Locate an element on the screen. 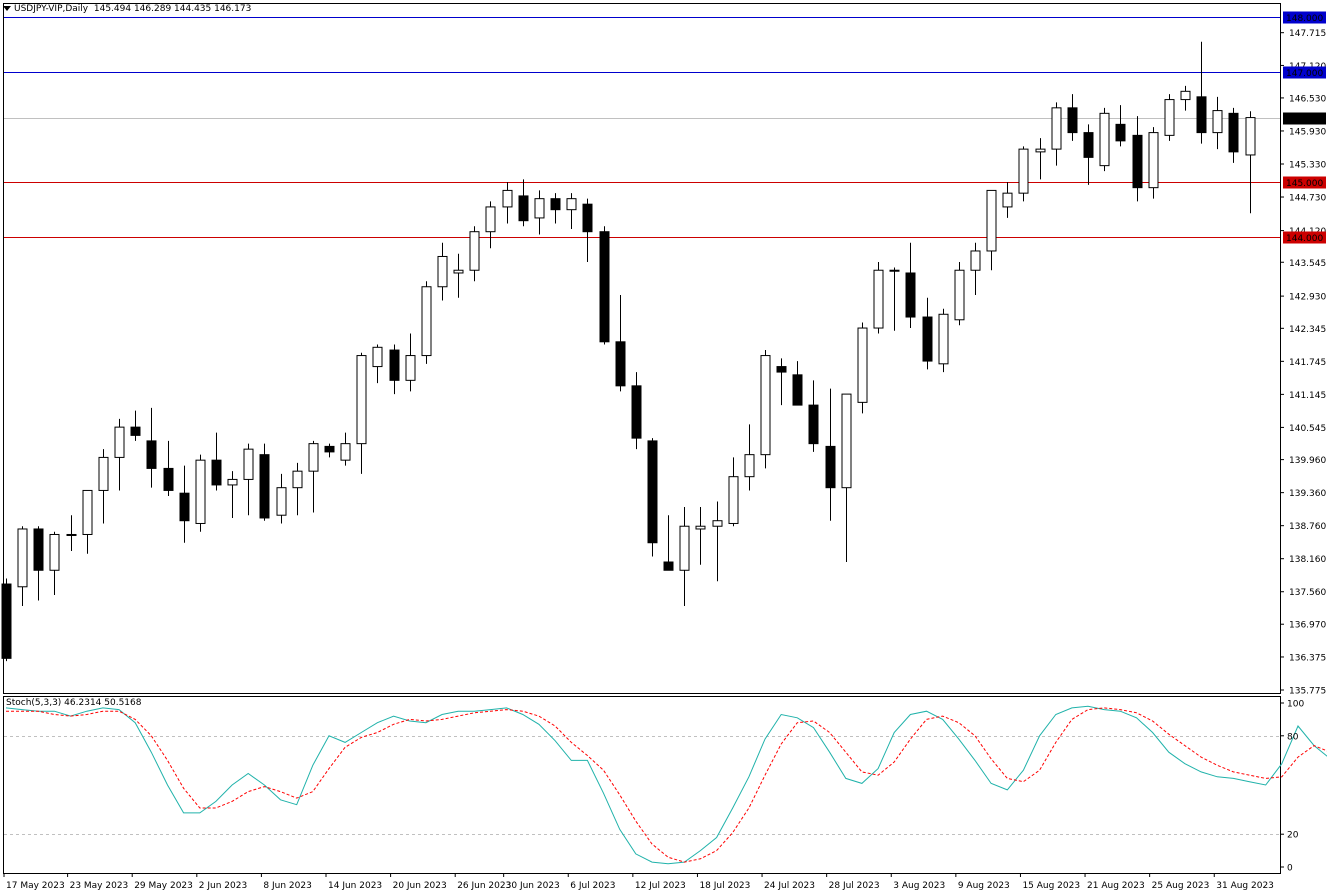 This screenshot has height=893, width=1327. date-label: 25 Aug 2023 is located at coordinates (1181, 886).